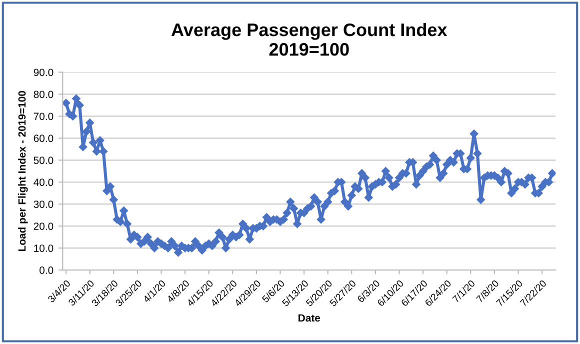  Describe the element at coordinates (44, 204) in the screenshot. I see `y-tick-label: 30.0` at that location.